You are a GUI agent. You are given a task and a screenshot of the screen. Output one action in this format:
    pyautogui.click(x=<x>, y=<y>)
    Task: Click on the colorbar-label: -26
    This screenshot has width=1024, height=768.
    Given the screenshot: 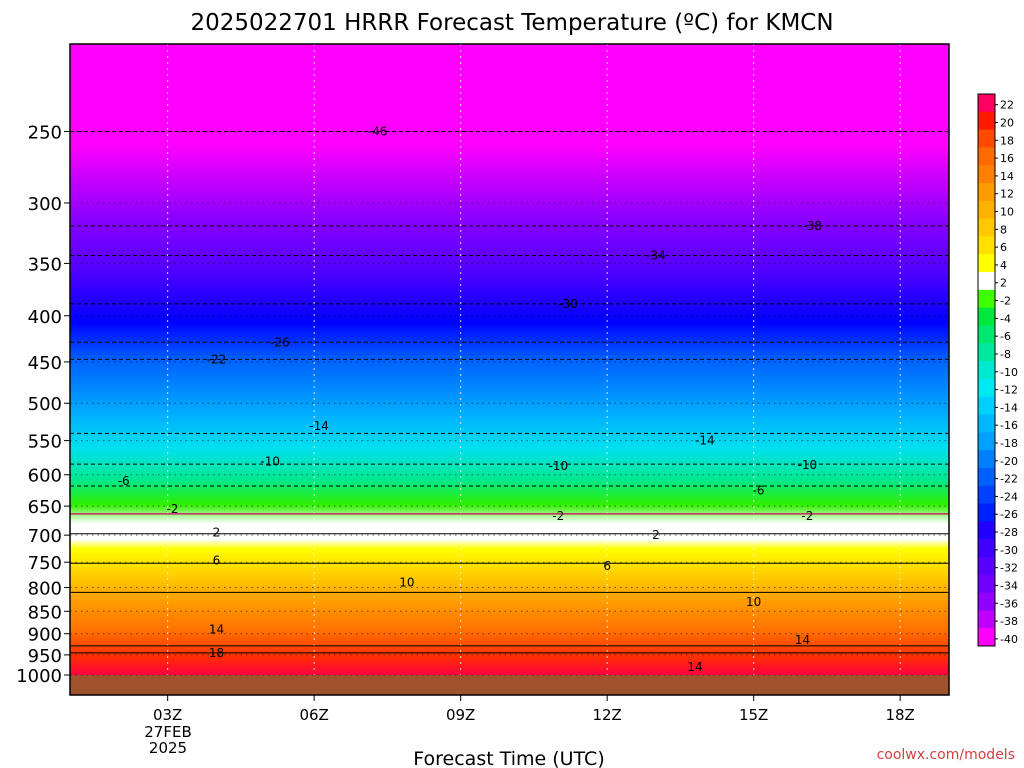 What is the action you would take?
    pyautogui.click(x=1009, y=514)
    